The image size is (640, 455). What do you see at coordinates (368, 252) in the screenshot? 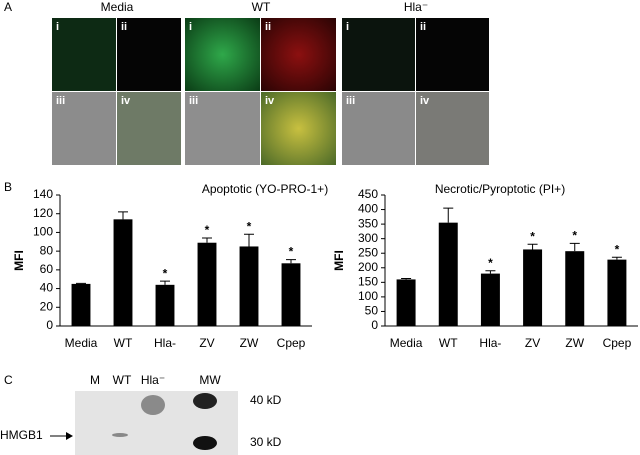
I see `y-tick-label: 250` at bounding box center [368, 252].